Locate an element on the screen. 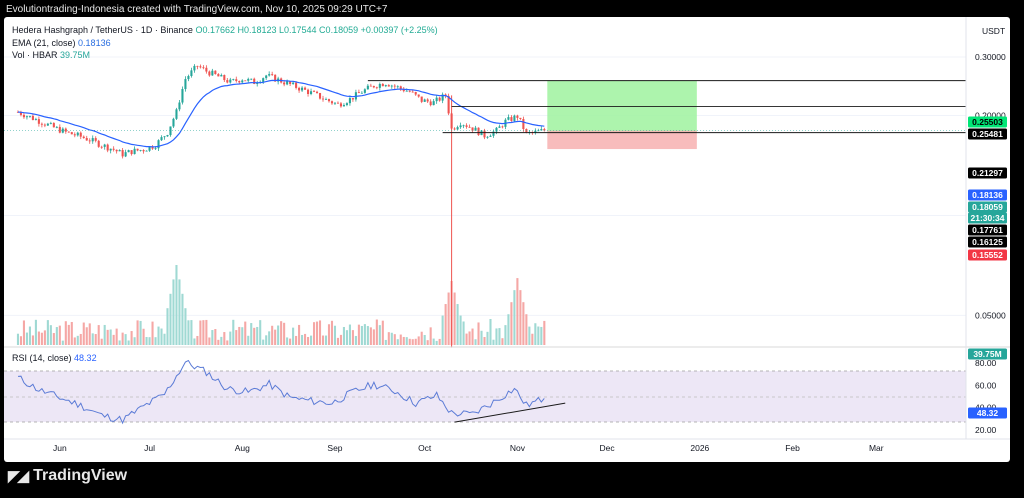 The width and height of the screenshot is (1024, 498). time-tick-label: Aug is located at coordinates (242, 448).